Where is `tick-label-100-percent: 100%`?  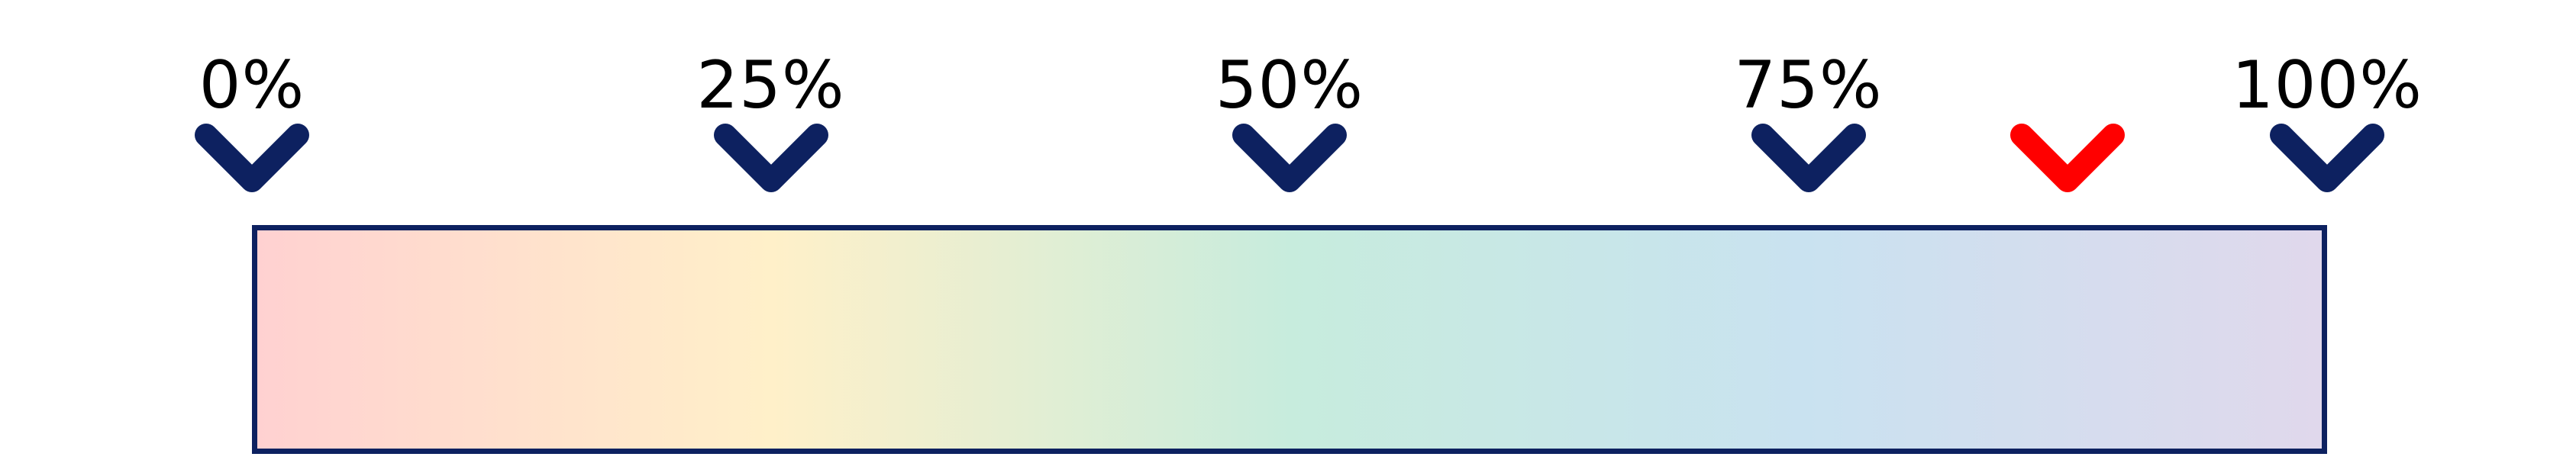
tick-label-100-percent: 100% is located at coordinates (2327, 85).